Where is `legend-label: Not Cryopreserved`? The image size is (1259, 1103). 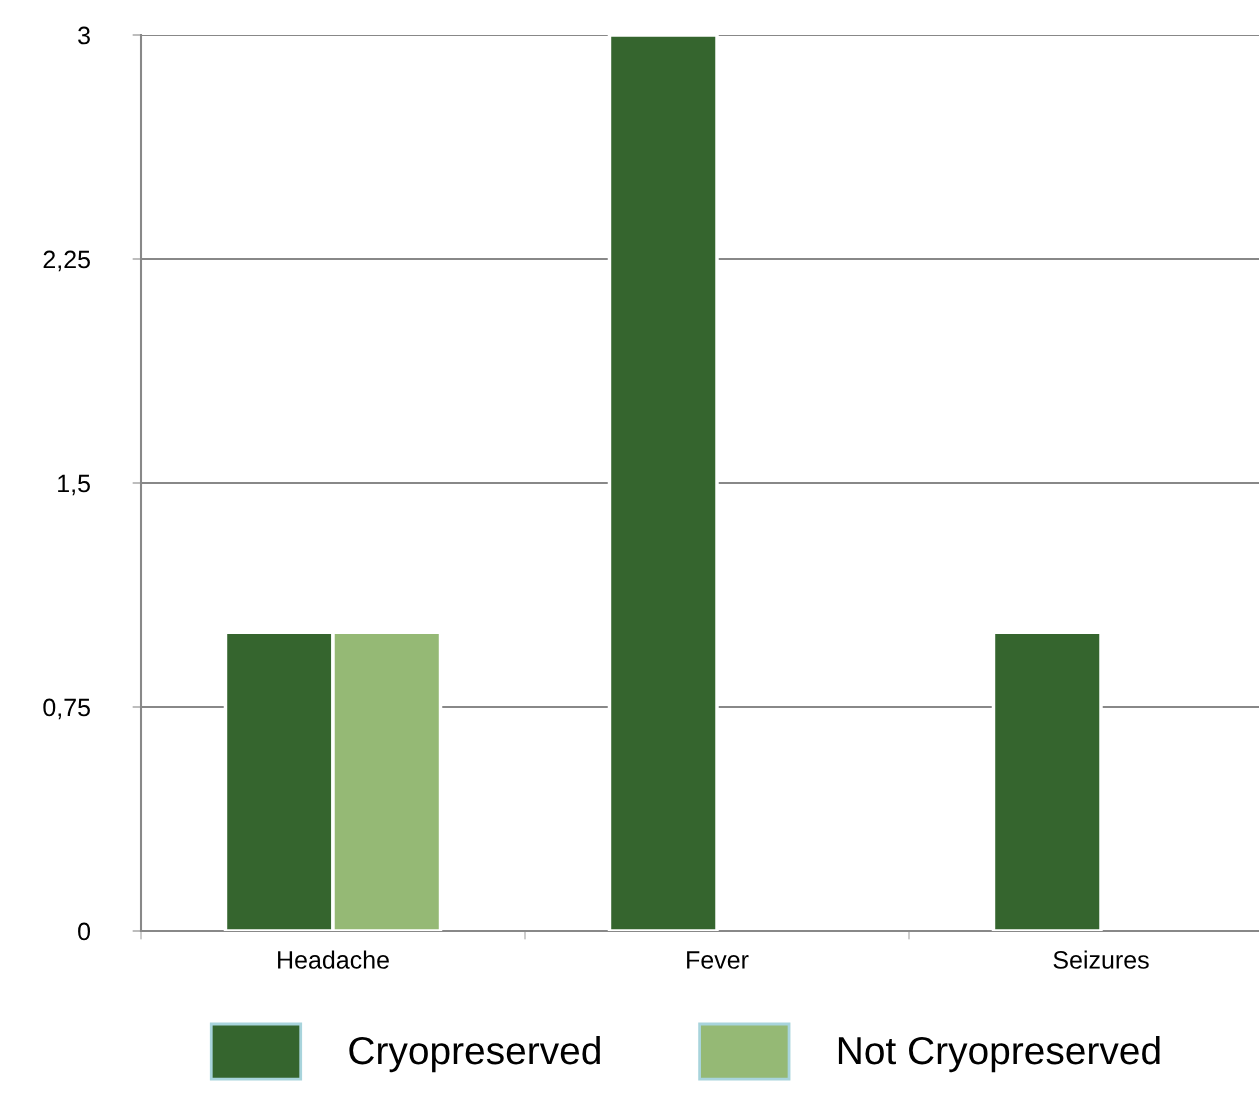
legend-label: Not Cryopreserved is located at coordinates (999, 1054).